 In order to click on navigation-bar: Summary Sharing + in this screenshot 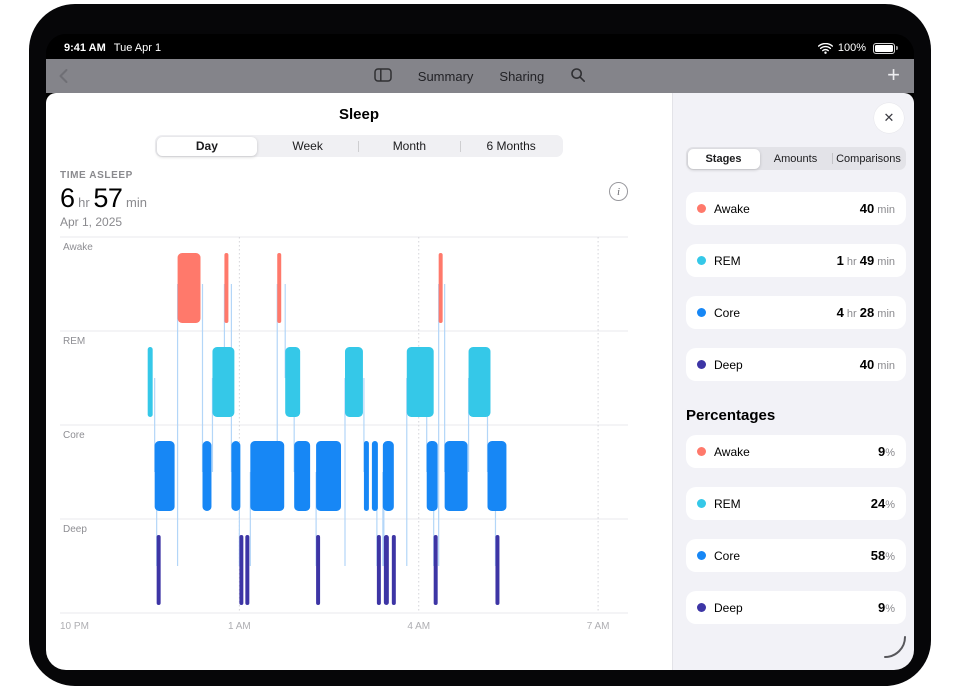, I will do `click(480, 76)`.